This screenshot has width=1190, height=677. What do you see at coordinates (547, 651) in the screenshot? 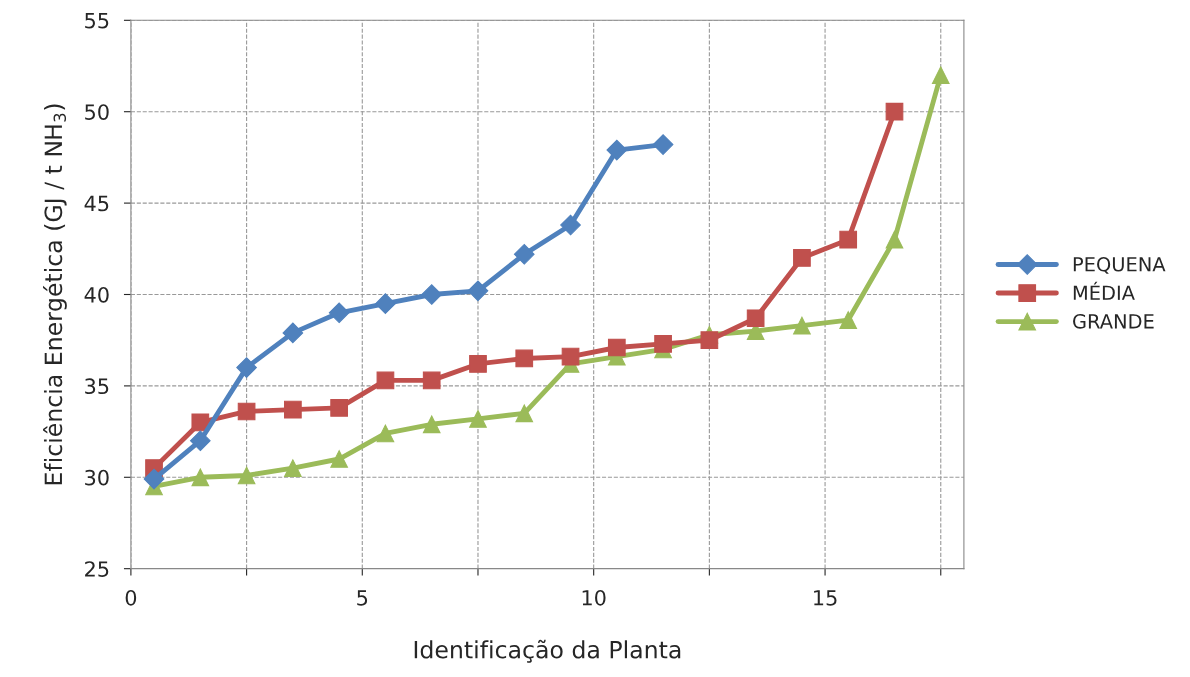
I see `x-axis-title: Identificação da Planta` at bounding box center [547, 651].